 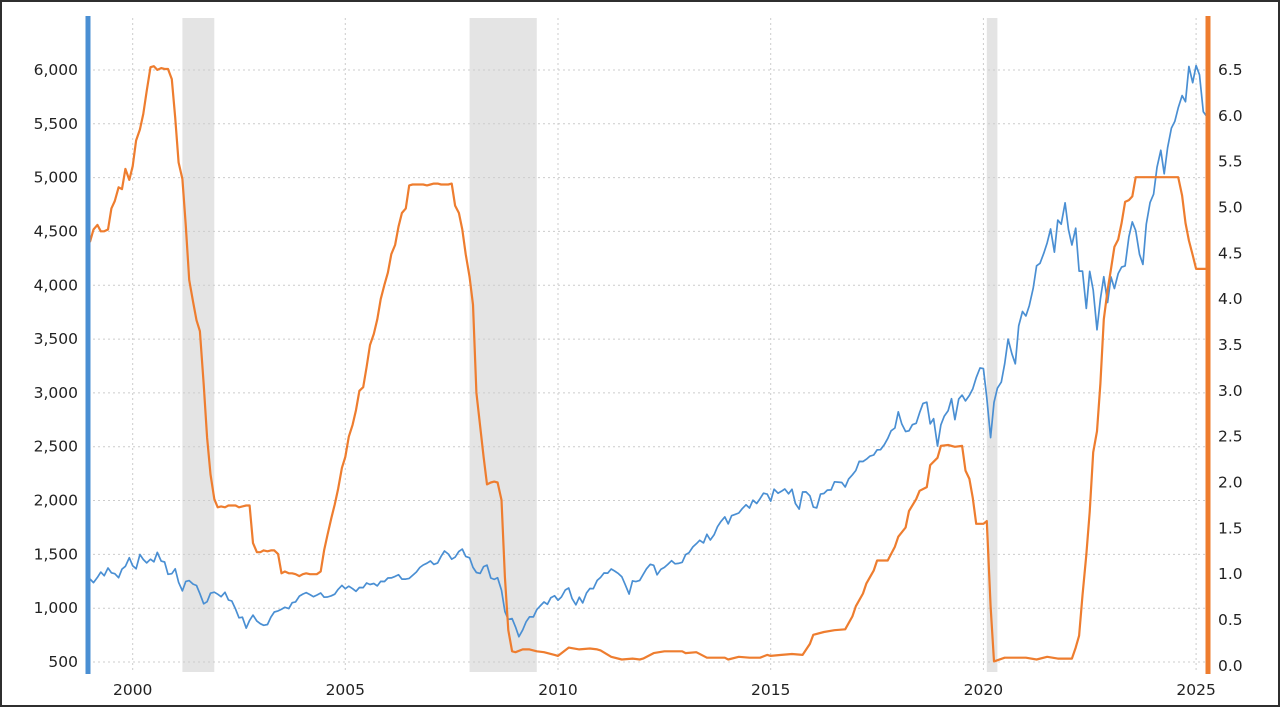 I want to click on y-axis-right-tick-label: 4.0, so click(x=1230, y=299).